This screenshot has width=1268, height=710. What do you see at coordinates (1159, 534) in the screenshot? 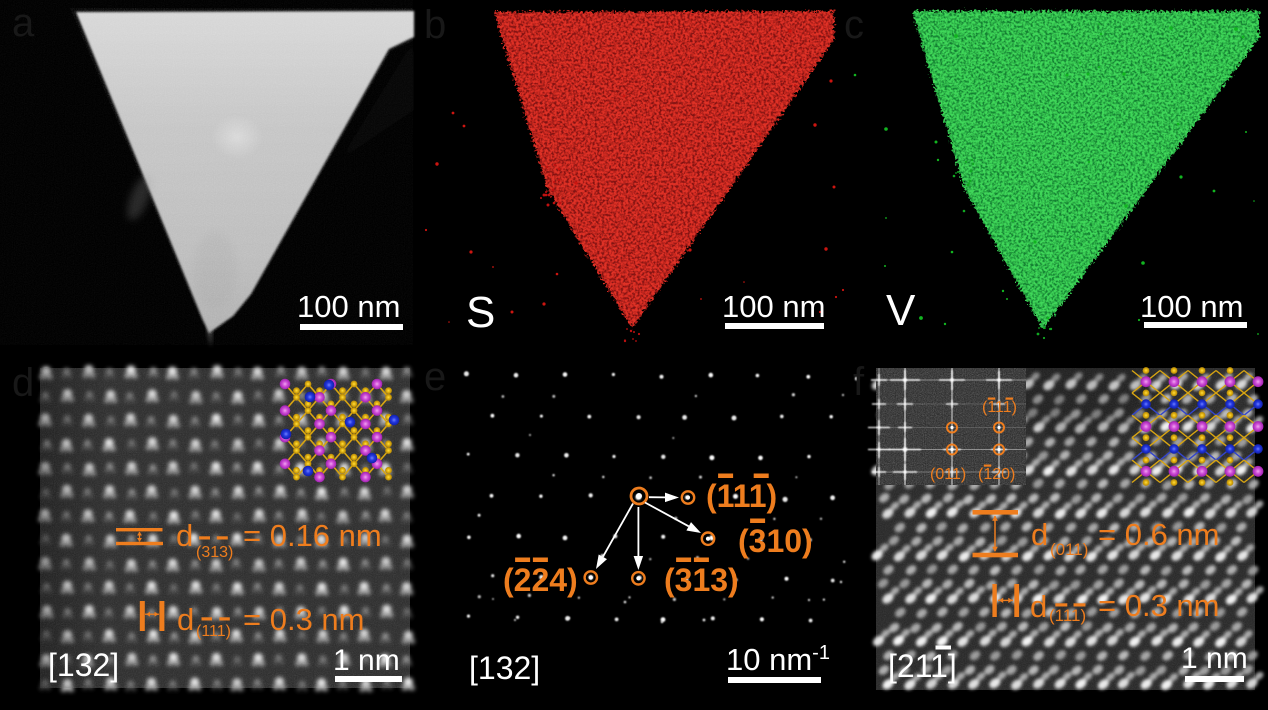
I see `svg-text: = 0.6 nm` at bounding box center [1159, 534].